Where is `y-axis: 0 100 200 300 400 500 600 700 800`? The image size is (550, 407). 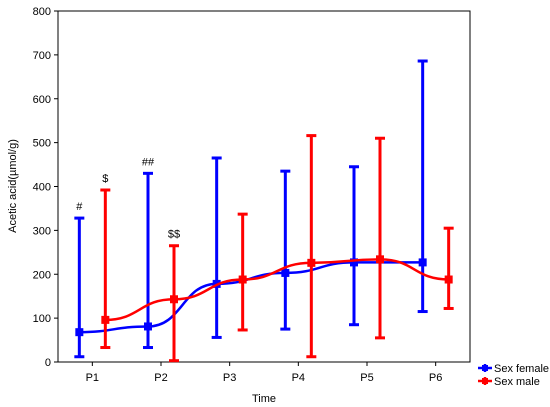
y-axis: 0 100 200 300 400 500 600 700 800 is located at coordinates (45, 187).